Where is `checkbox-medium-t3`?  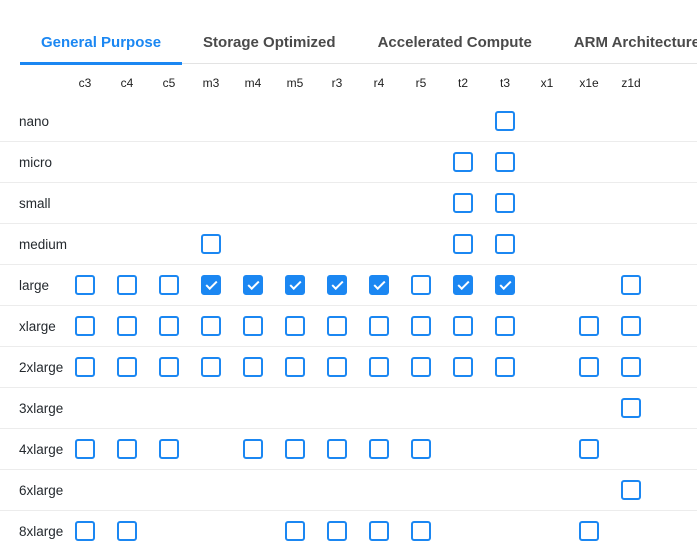
checkbox-medium-t3 is located at coordinates (505, 244).